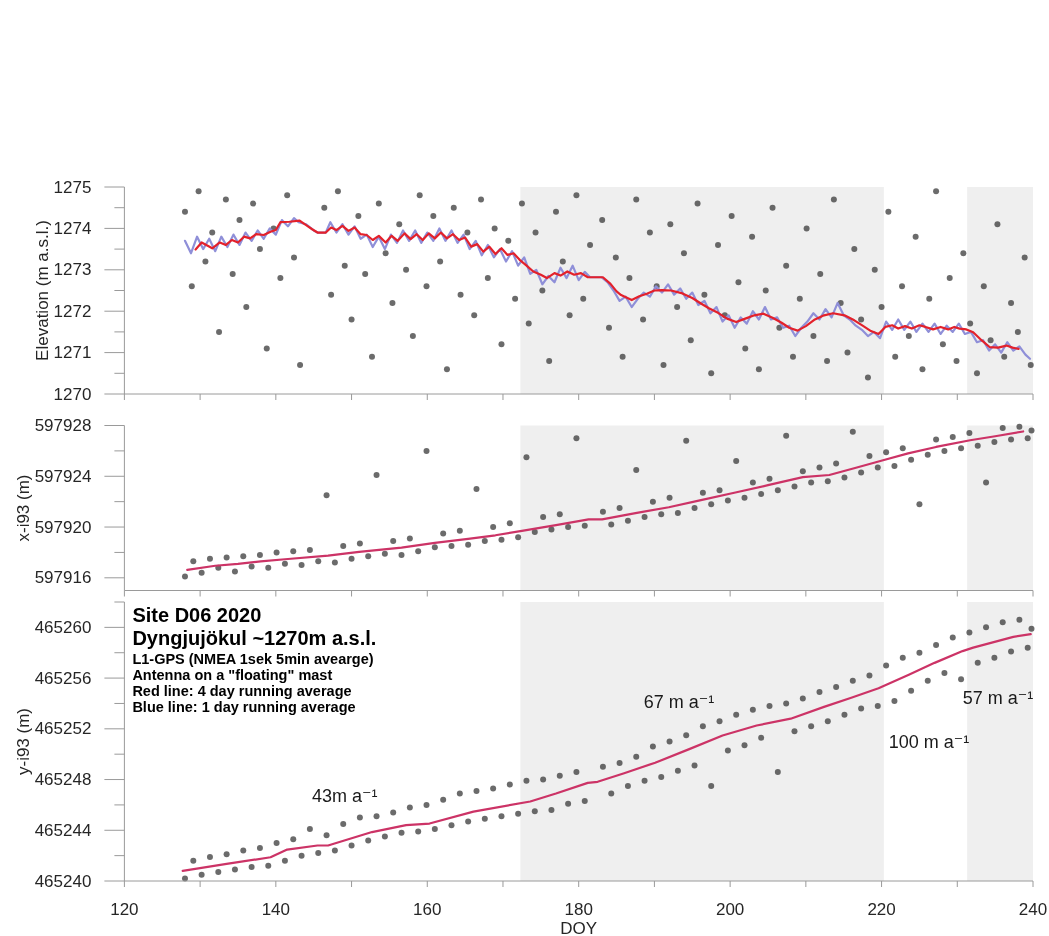  Describe the element at coordinates (63, 780) in the screenshot. I see `y-tick-label: 465248` at that location.